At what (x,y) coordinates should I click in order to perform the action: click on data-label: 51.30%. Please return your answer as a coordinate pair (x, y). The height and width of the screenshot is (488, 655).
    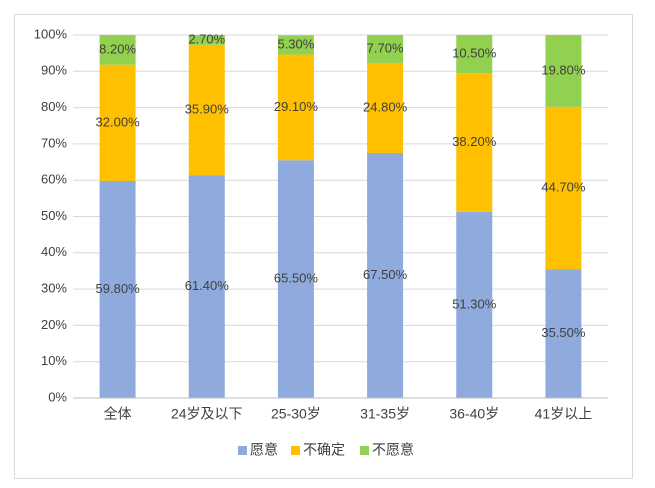
    Looking at the image, I should click on (474, 303).